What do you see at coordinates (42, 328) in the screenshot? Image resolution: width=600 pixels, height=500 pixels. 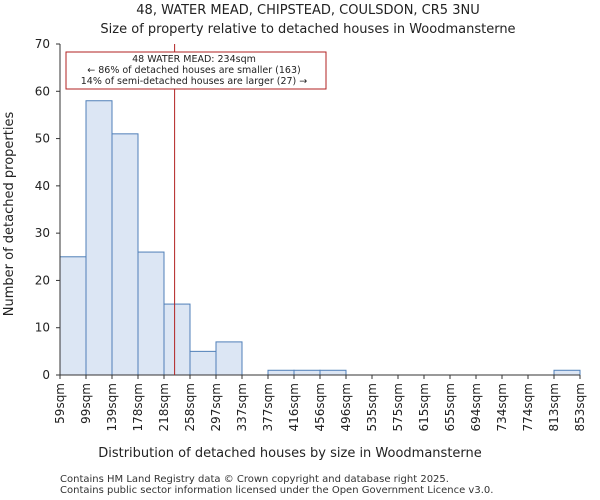 I see `y-tick-label: 10` at bounding box center [42, 328].